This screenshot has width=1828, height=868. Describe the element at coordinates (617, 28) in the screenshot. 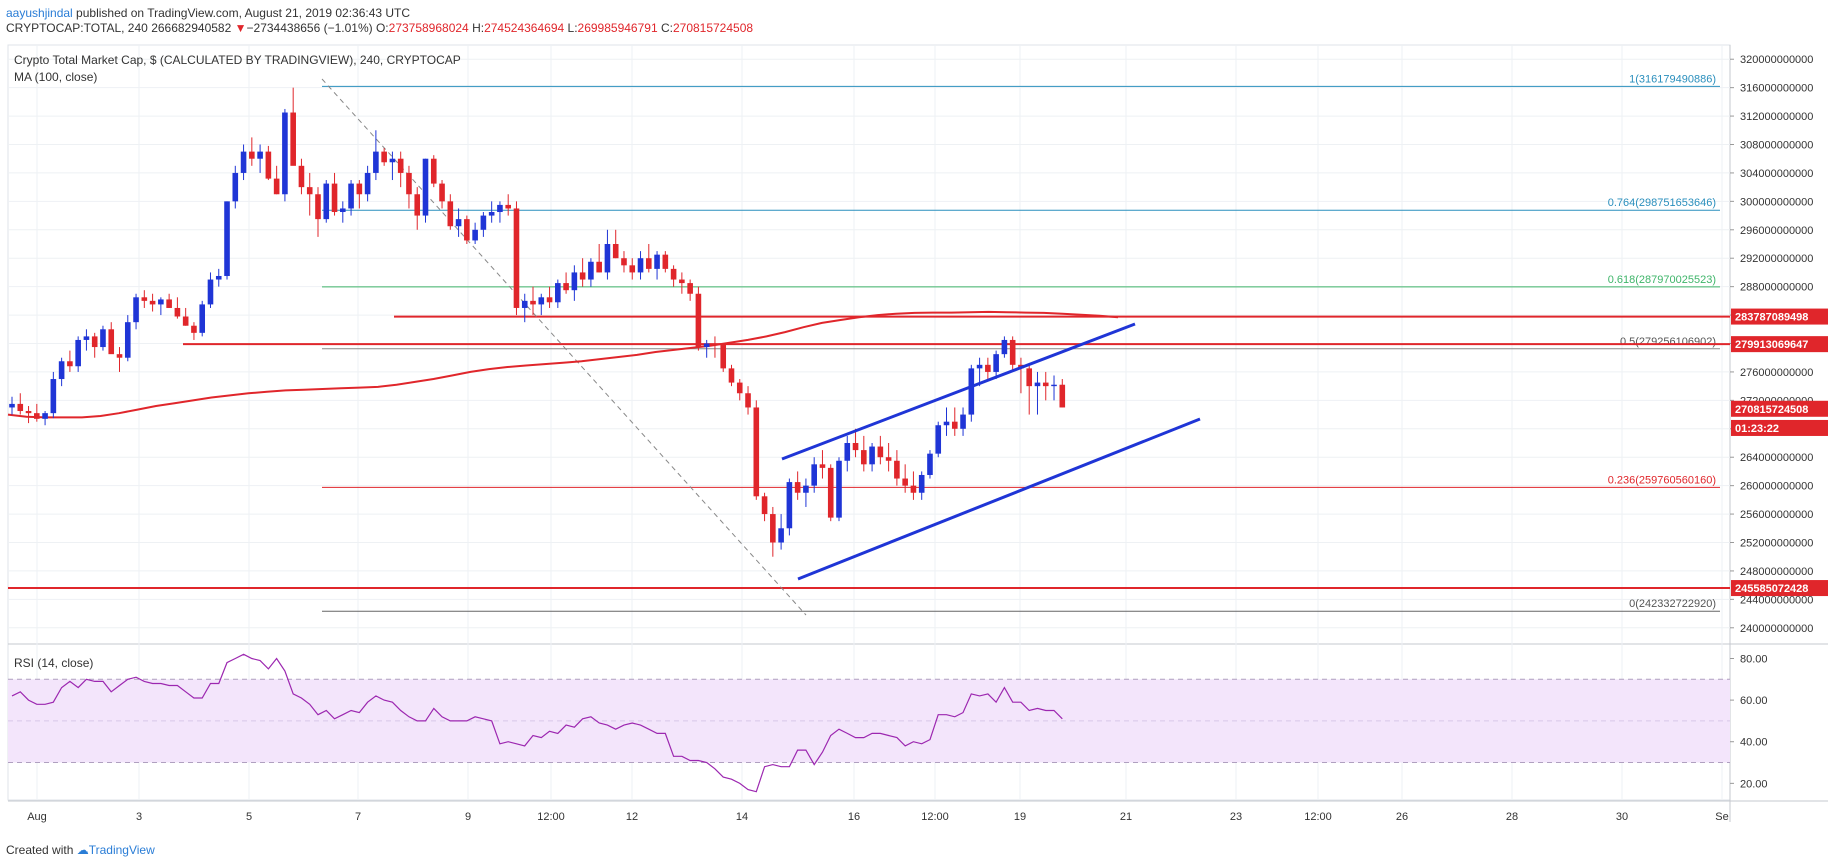

I see `low-value: 269985946791` at that location.